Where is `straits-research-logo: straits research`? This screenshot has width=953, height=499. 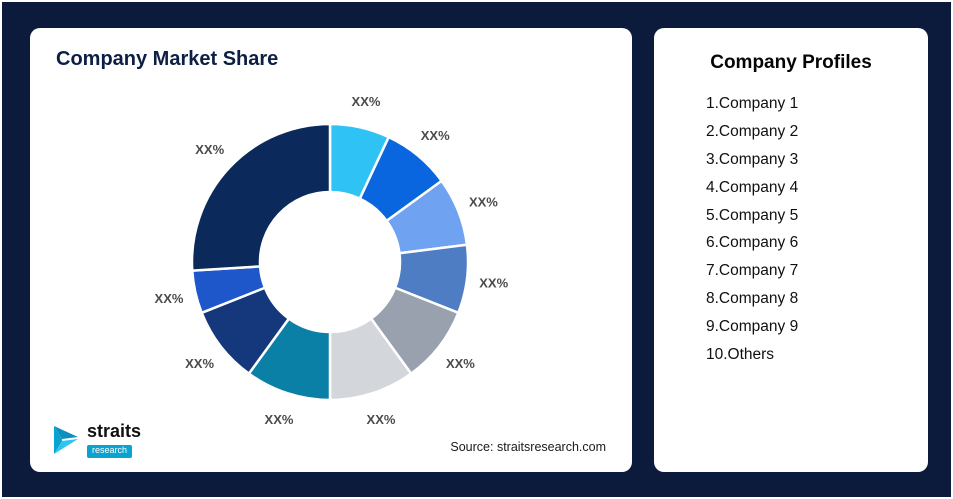 straits-research-logo: straits research is located at coordinates (97, 440).